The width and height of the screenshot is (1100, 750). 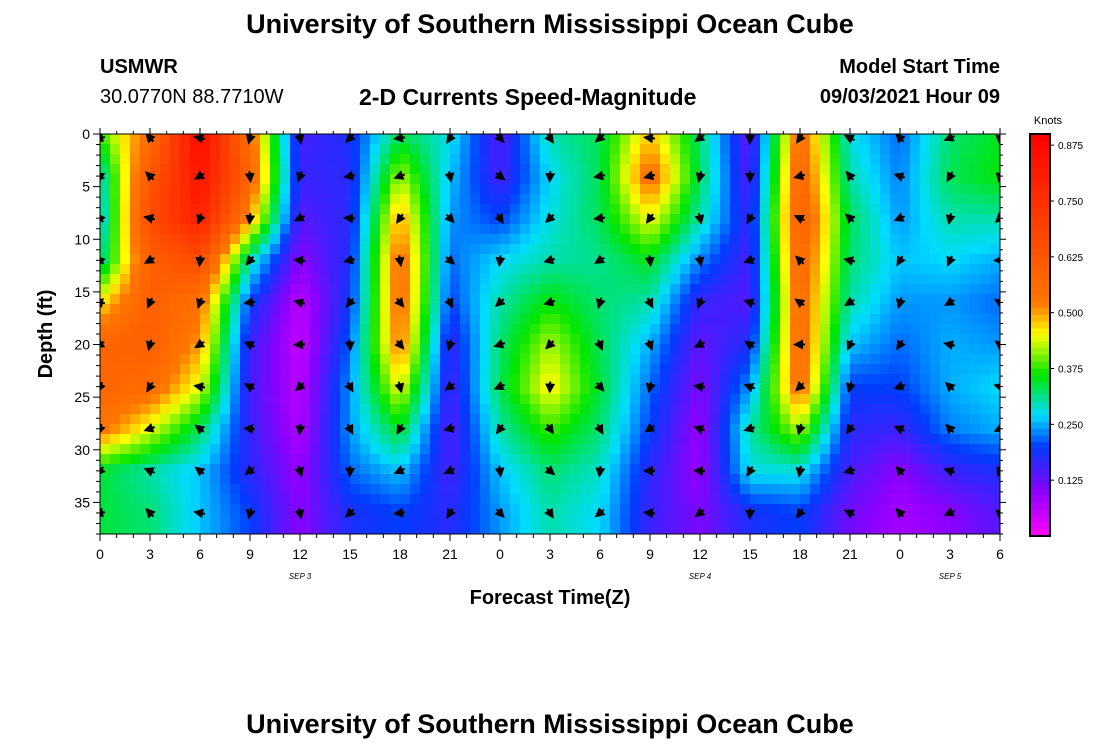 I want to click on y-axis-label: Depth (ft), so click(x=46, y=334).